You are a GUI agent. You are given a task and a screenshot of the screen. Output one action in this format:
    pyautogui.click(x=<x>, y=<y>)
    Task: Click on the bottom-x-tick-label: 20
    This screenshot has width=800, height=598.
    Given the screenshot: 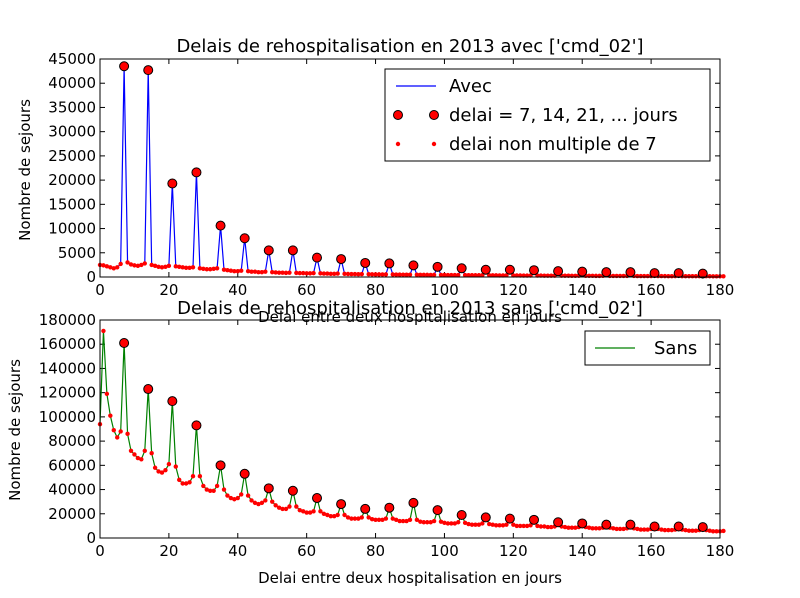 What is the action you would take?
    pyautogui.click(x=168, y=551)
    